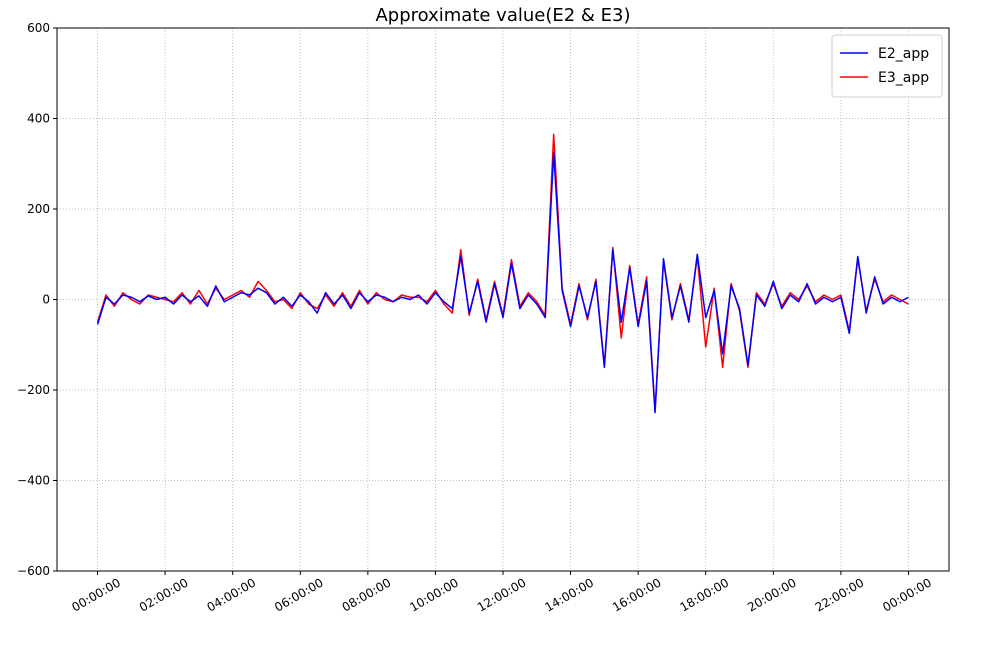 This screenshot has height=645, width=982. What do you see at coordinates (38, 209) in the screenshot?
I see `y-tick-label: 200` at bounding box center [38, 209].